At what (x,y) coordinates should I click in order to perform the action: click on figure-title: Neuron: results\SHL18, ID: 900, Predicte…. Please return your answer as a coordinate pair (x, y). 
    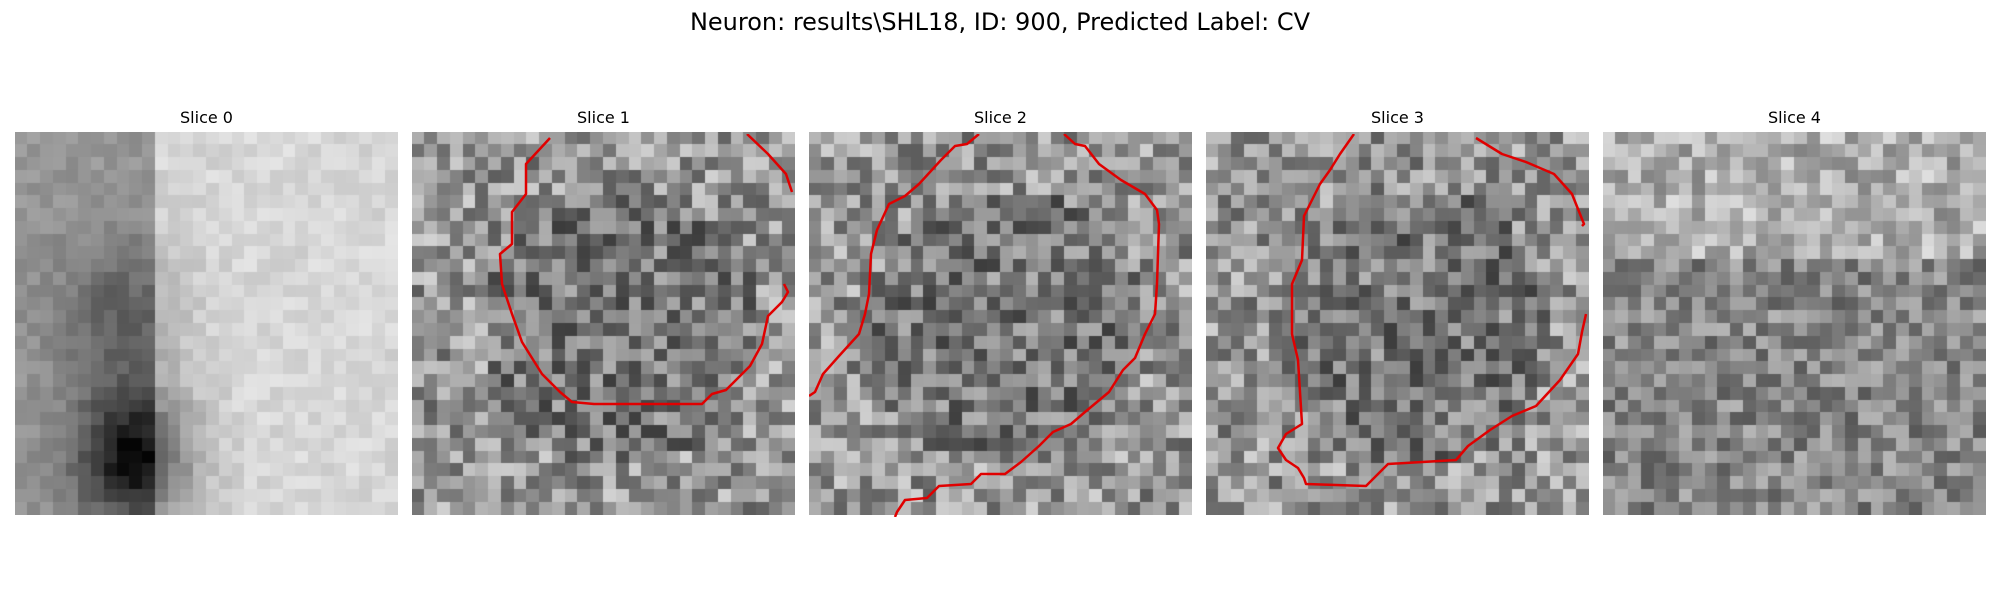
    Looking at the image, I should click on (1000, 22).